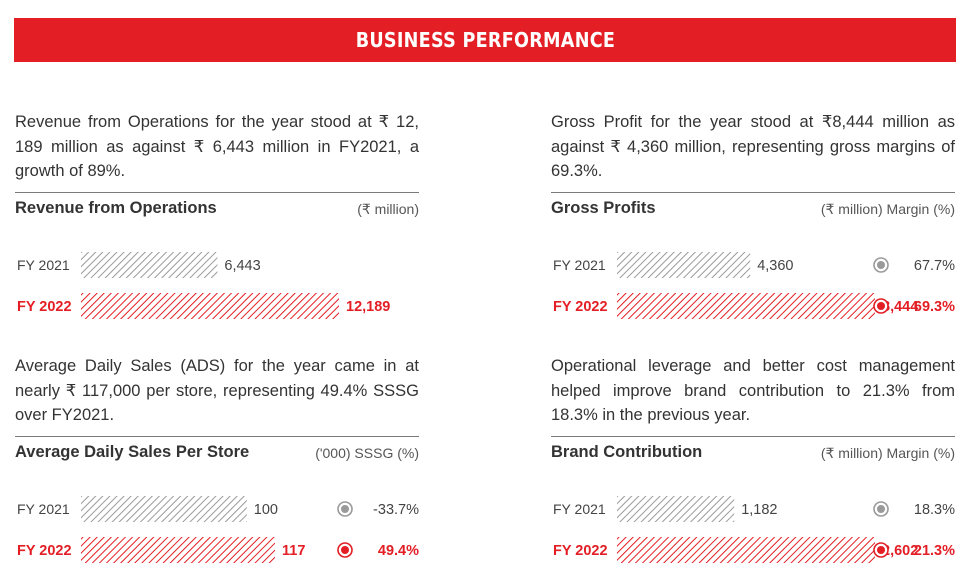 This screenshot has height=571, width=975. Describe the element at coordinates (934, 551) in the screenshot. I see `secondary-label: 21.3%` at that location.